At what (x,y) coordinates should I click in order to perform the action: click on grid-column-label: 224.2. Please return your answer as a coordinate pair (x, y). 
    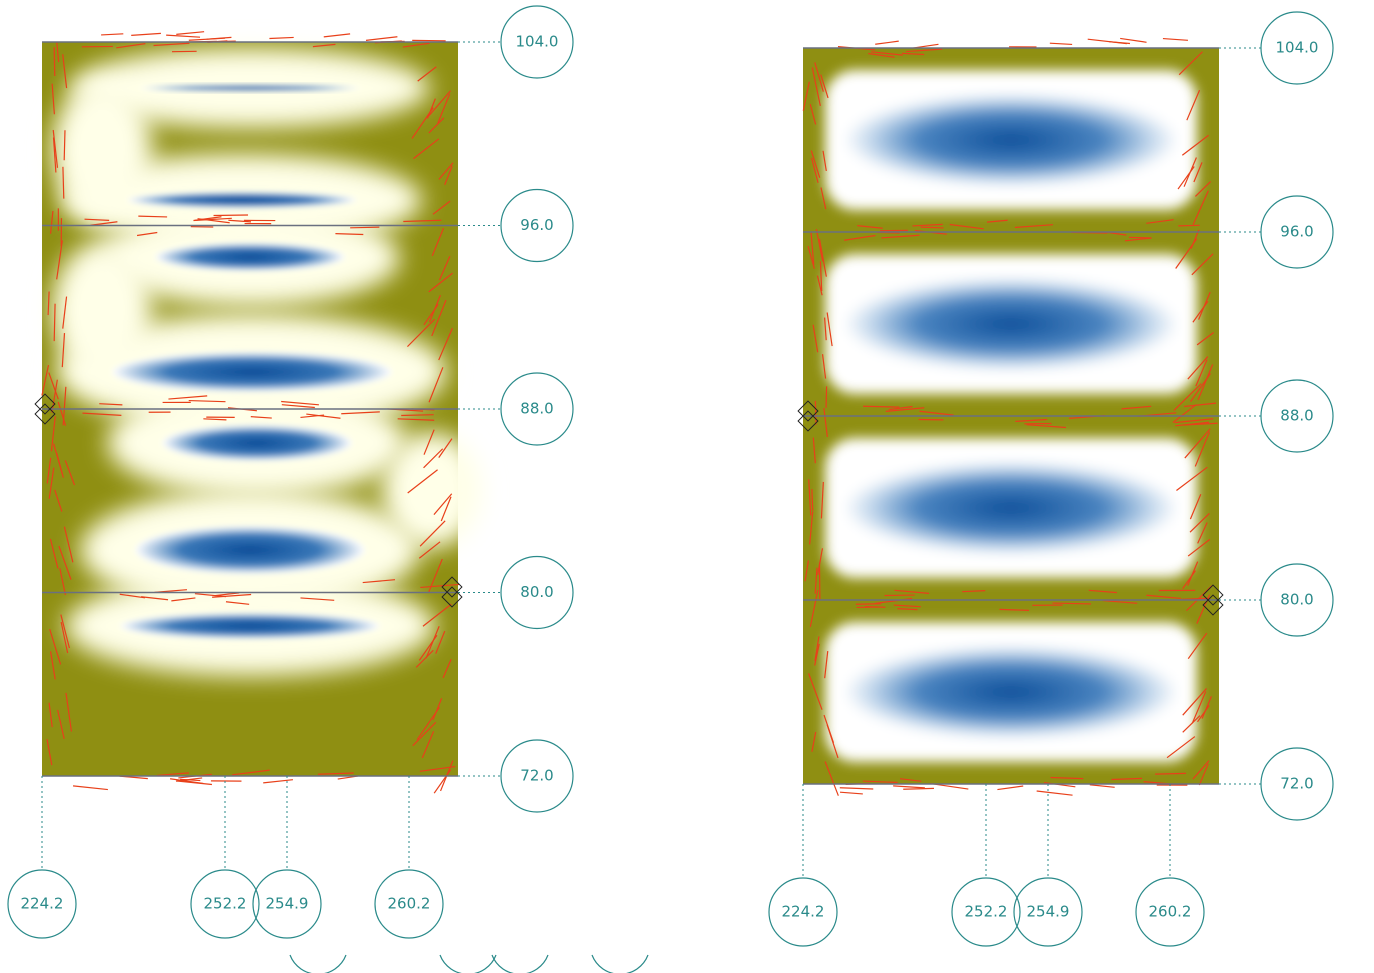
    Looking at the image, I should click on (42, 904).